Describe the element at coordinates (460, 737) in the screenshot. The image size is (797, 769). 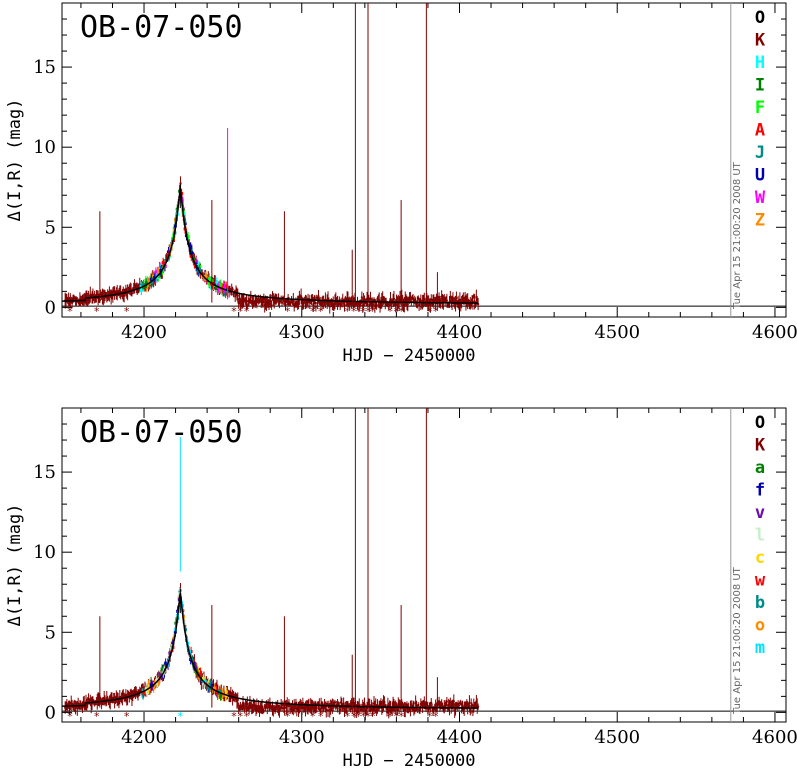
I see `x-tick-label: 4400` at that location.